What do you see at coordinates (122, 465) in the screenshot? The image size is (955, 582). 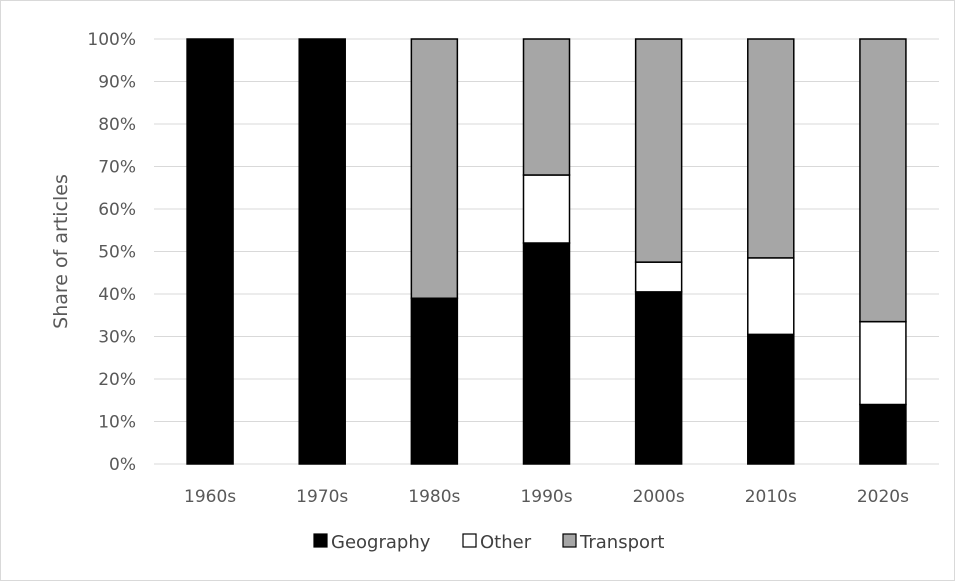 I see `y-tick-label: 0%` at bounding box center [122, 465].